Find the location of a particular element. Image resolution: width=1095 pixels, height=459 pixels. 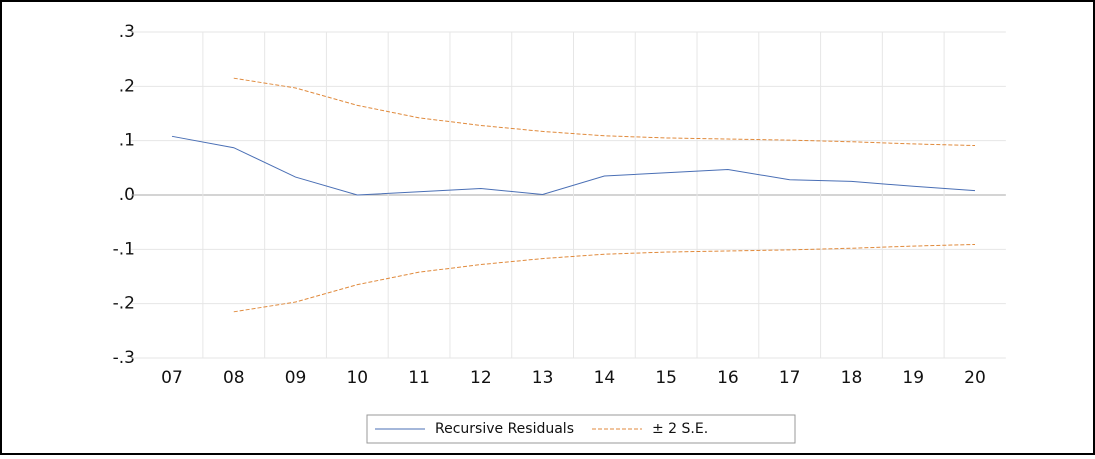

x-tick-label: 14 is located at coordinates (605, 378).